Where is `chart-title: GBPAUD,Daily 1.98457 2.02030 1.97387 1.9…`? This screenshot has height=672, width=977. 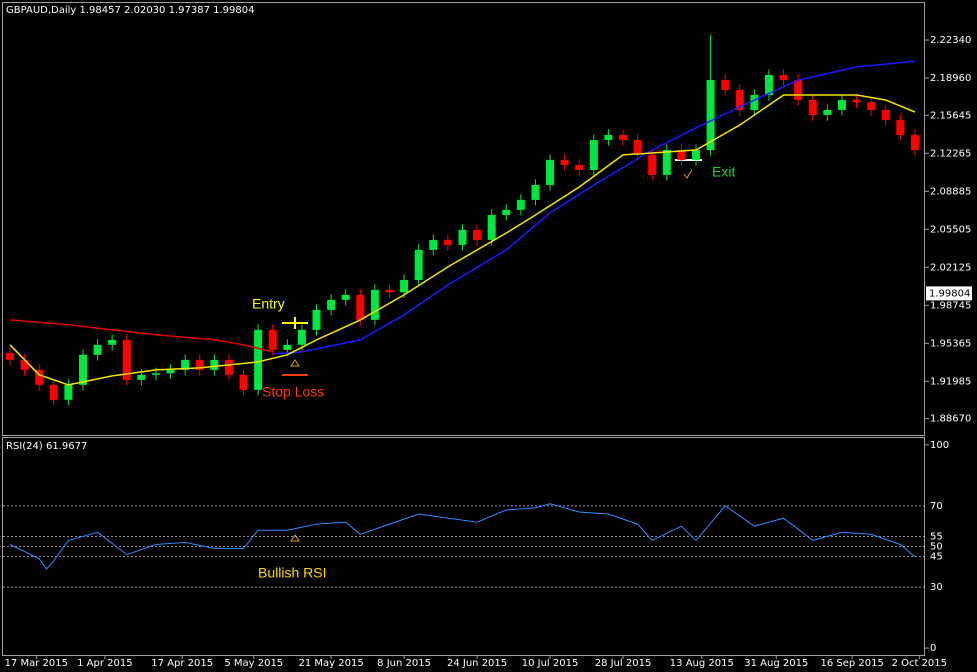 chart-title: GBPAUD,Daily 1.98457 2.02030 1.97387 1.9… is located at coordinates (130, 10).